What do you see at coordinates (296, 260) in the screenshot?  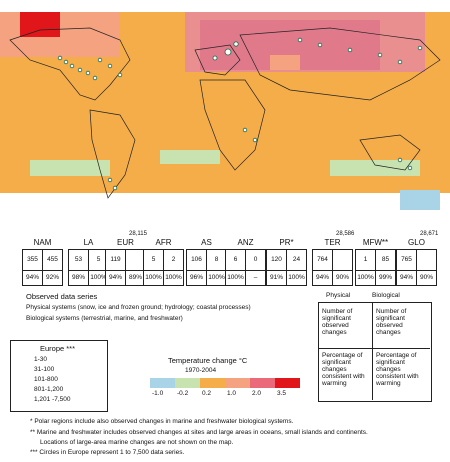 I see `region-biological-count: 24` at bounding box center [296, 260].